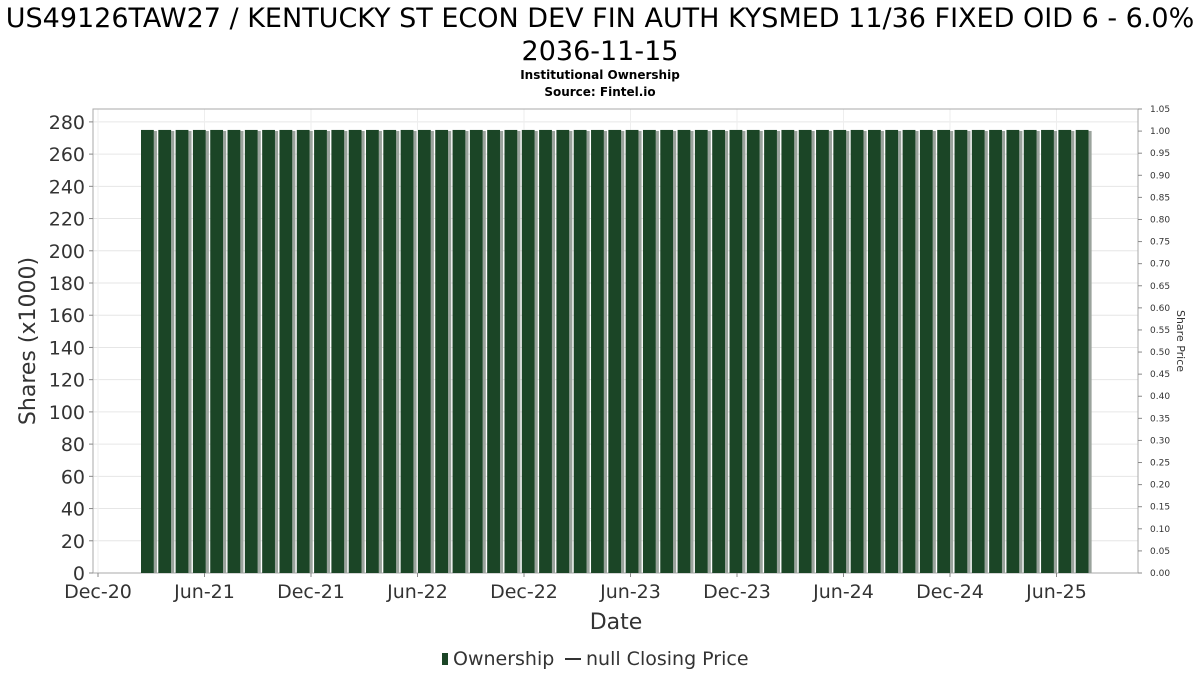 Image resolution: width=1200 pixels, height=675 pixels. Describe the element at coordinates (98, 592) in the screenshot. I see `x-tick-label: Dec-20` at that location.